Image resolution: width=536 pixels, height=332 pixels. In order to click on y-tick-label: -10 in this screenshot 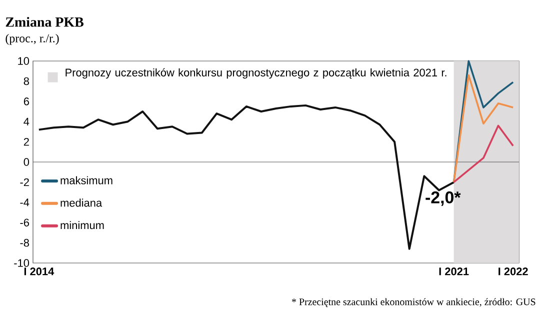, I will do `click(22, 263)`.